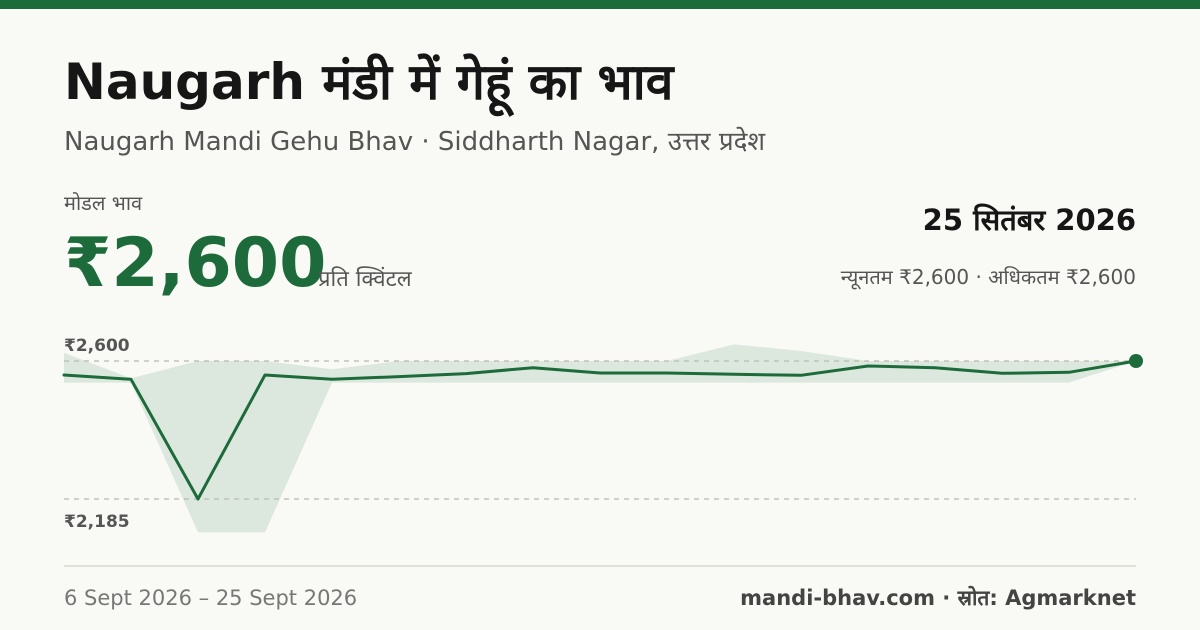  I want to click on price-unit: प्रति क्विंटल, so click(365, 279).